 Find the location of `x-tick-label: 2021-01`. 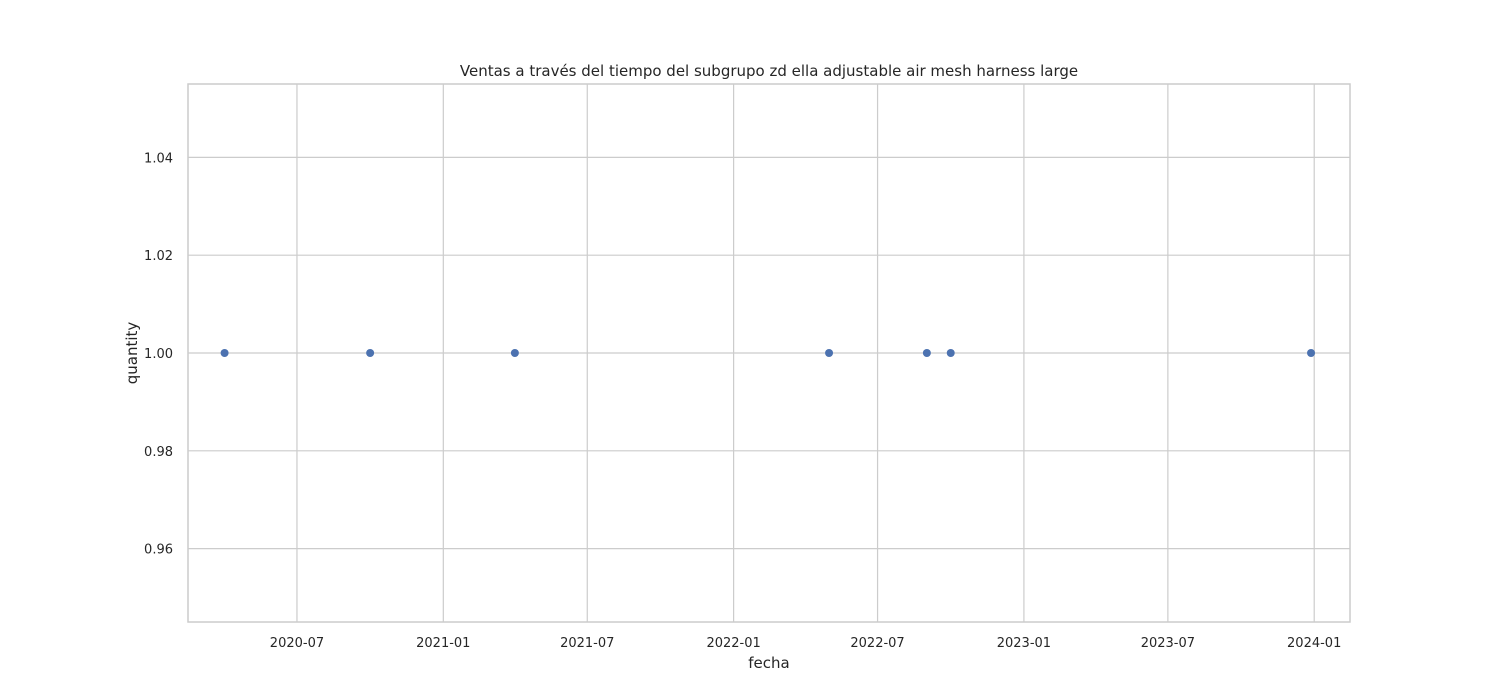

x-tick-label: 2021-01 is located at coordinates (443, 643).